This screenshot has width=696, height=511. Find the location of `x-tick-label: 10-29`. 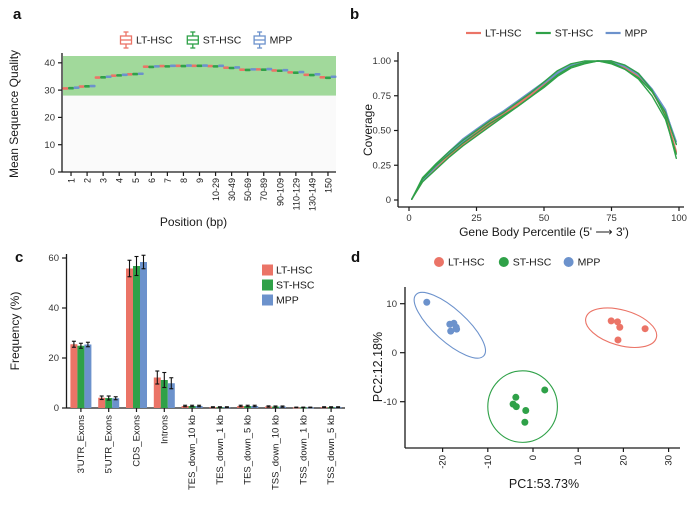

x-tick-label: 10-29 is located at coordinates (216, 189).